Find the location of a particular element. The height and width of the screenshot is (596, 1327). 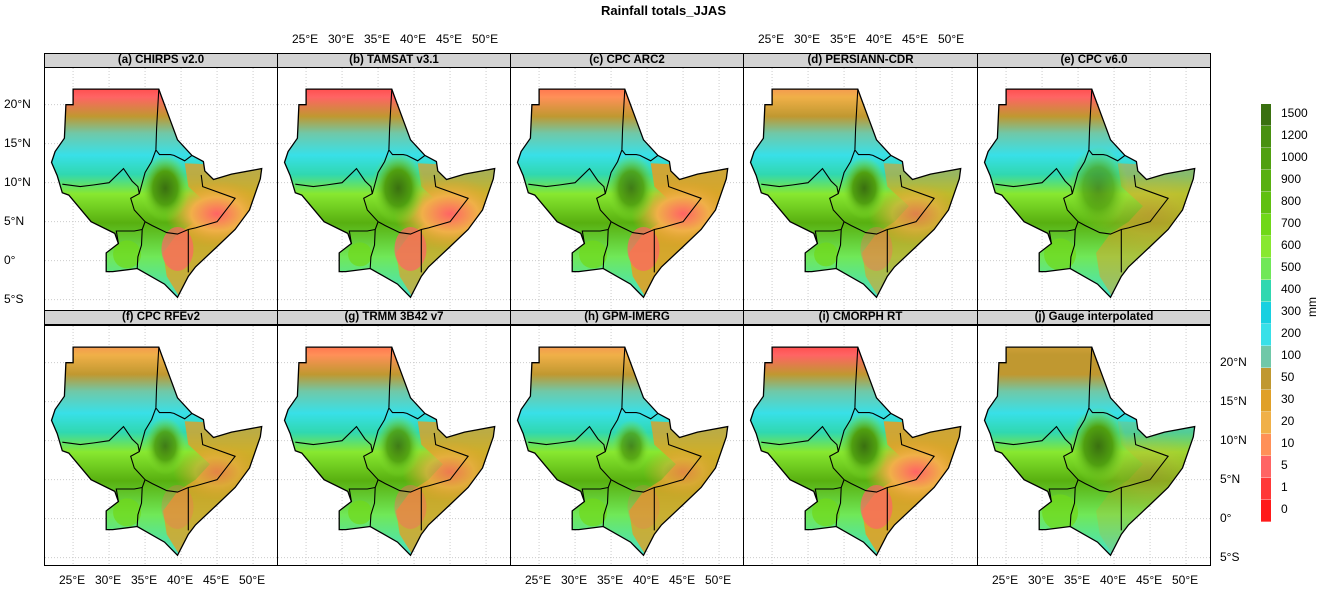

colorbar-tick-label: 500 is located at coordinates (1291, 267).